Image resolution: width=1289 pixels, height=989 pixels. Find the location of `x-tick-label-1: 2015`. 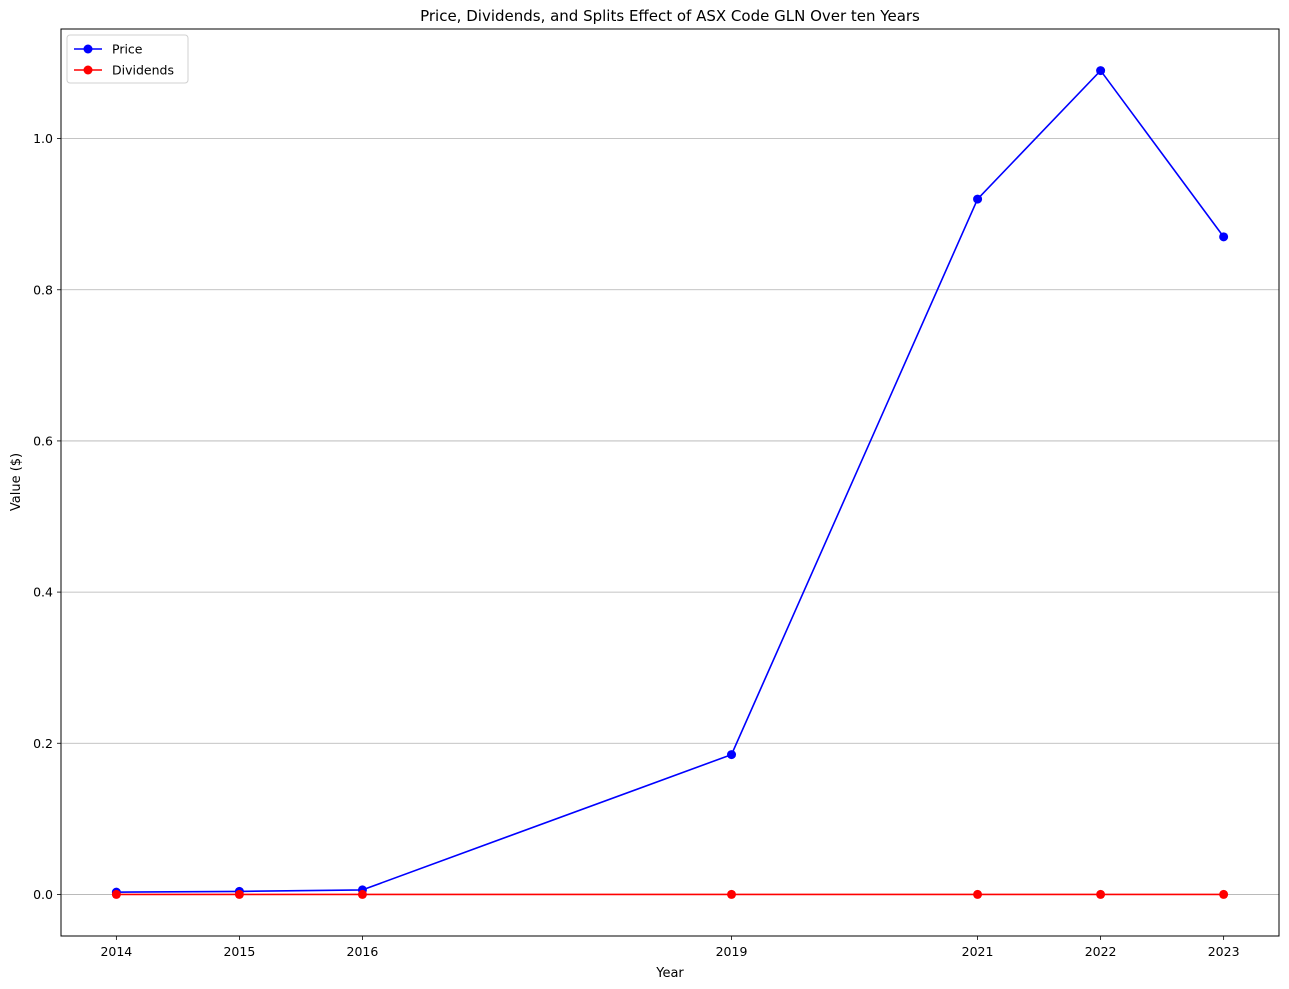

x-tick-label-1: 2015 is located at coordinates (239, 951).